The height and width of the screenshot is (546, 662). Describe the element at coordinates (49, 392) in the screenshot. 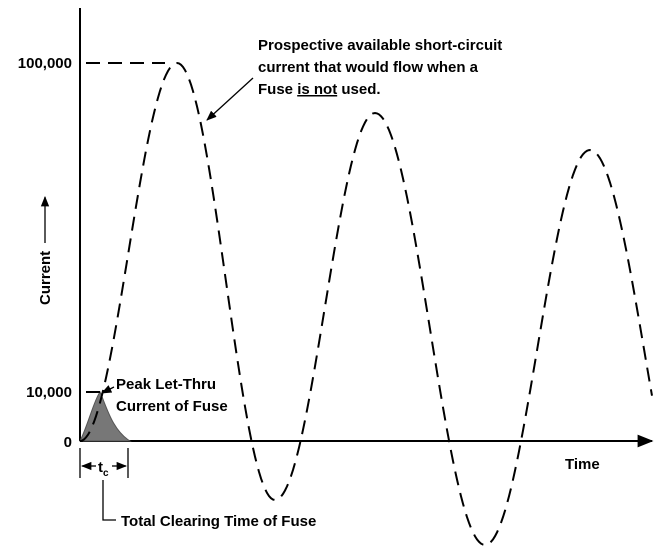

I see `y-tick-label: 10,000` at that location.